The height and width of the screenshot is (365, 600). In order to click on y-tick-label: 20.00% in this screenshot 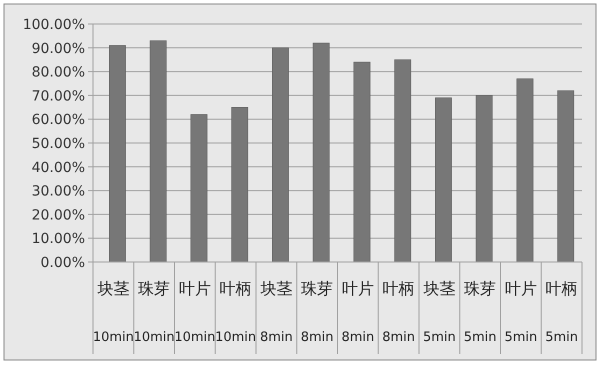, I will do `click(58, 215)`.